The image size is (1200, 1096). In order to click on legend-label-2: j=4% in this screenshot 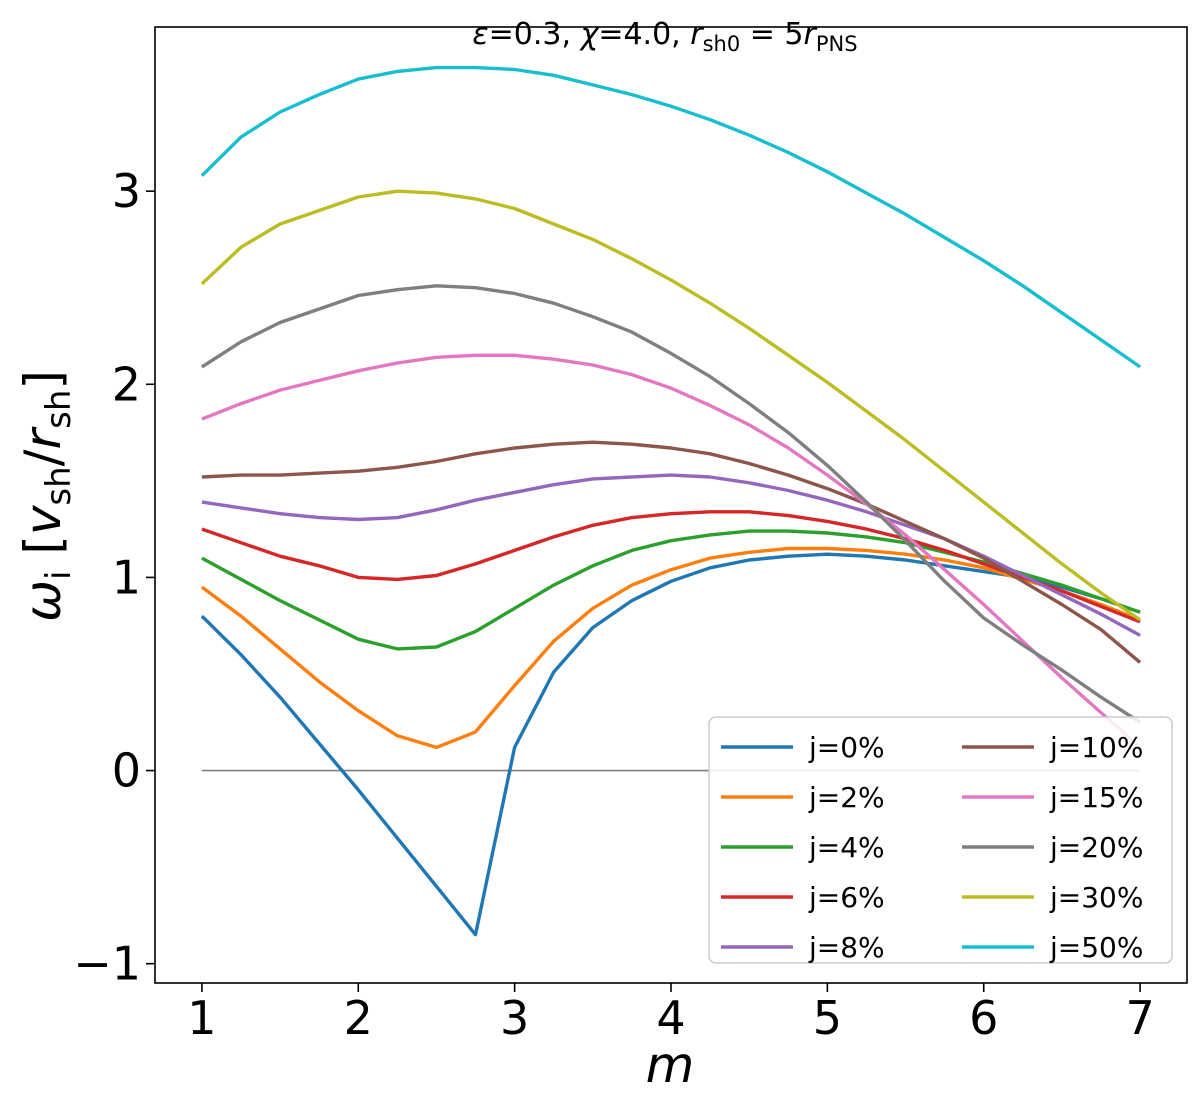, I will do `click(846, 847)`.